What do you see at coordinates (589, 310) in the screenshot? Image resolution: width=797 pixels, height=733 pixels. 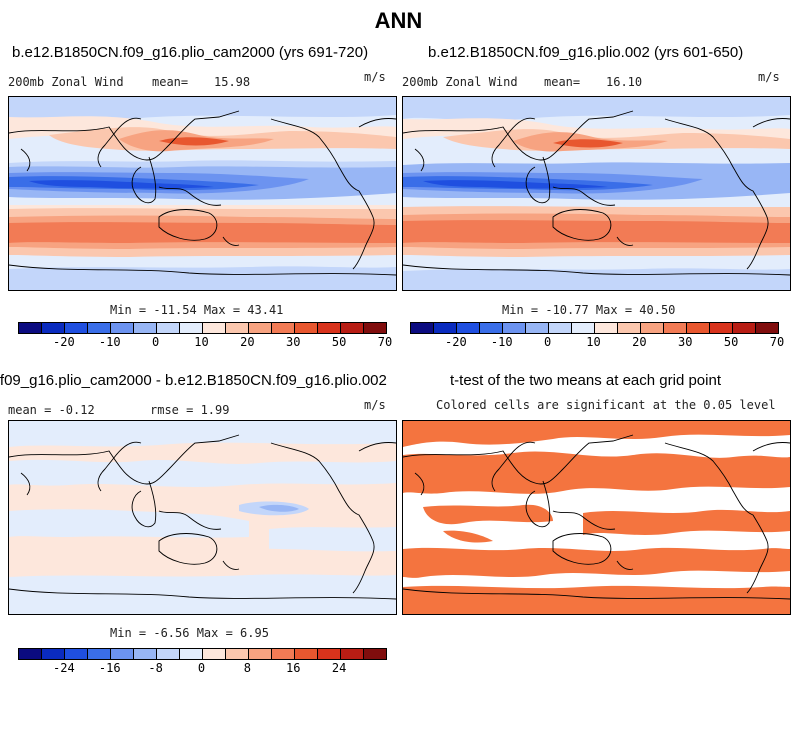 I see `panel2-minmax: Min = -10.77 Max = 40.50` at bounding box center [589, 310].